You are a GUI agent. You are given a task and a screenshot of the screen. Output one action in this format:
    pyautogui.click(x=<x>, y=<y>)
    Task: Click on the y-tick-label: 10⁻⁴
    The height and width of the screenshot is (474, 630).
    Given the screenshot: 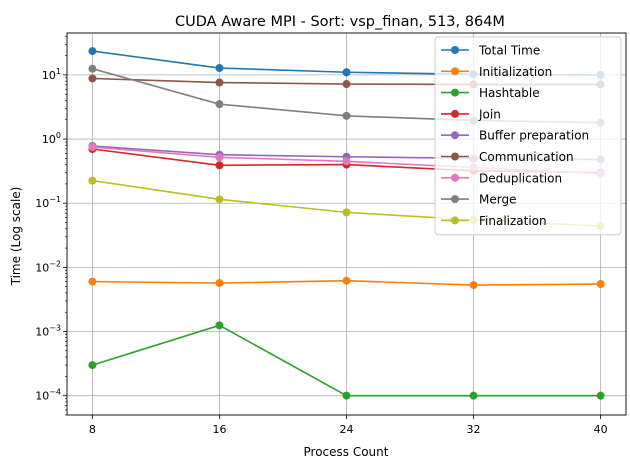 What is the action you would take?
    pyautogui.click(x=48, y=395)
    